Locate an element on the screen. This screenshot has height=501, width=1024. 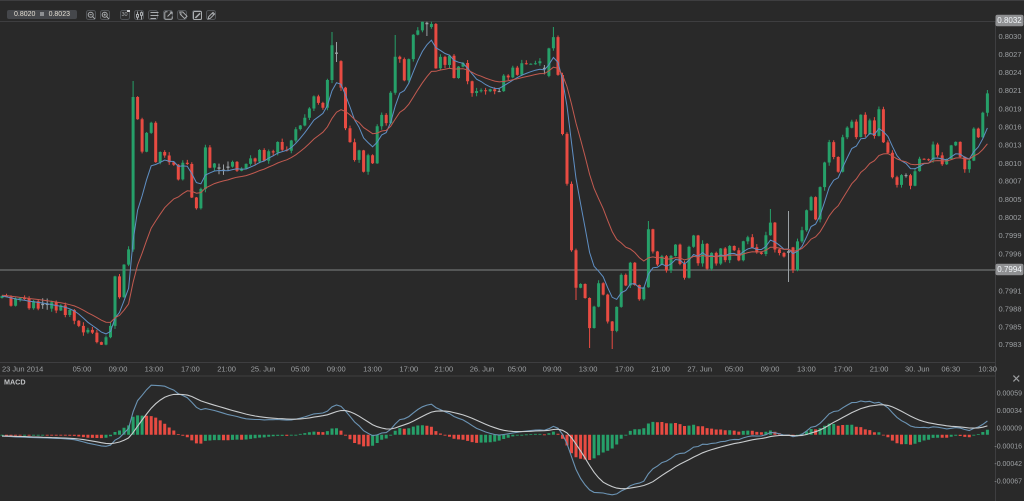
svg-text: 27. Jun is located at coordinates (699, 368).